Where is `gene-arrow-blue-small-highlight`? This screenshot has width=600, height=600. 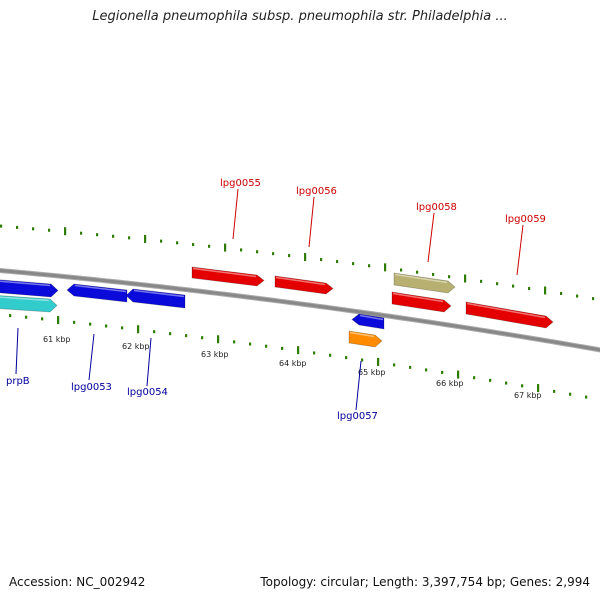
gene-arrow-blue-small-highlight is located at coordinates (371, 317).